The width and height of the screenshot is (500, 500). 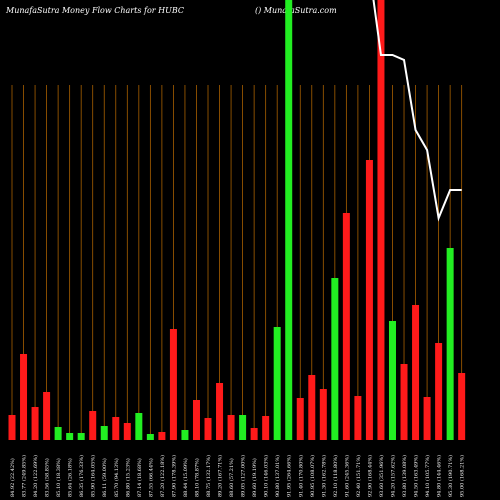 I want to click on x-tick-label: 90.80 (137.01%), so click(x=277, y=476).